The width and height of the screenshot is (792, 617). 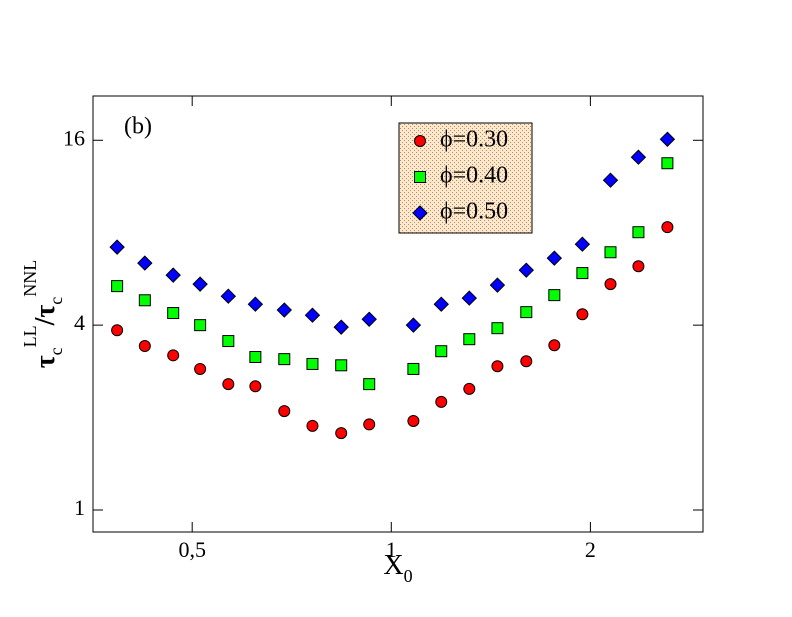 I want to click on x-label-sub: 0, so click(x=408, y=576).